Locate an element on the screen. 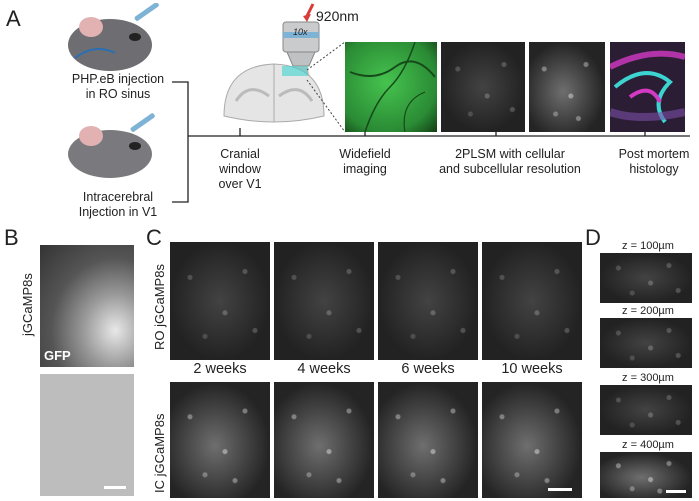 The width and height of the screenshot is (699, 501). ro-10weeks-image is located at coordinates (532, 301).